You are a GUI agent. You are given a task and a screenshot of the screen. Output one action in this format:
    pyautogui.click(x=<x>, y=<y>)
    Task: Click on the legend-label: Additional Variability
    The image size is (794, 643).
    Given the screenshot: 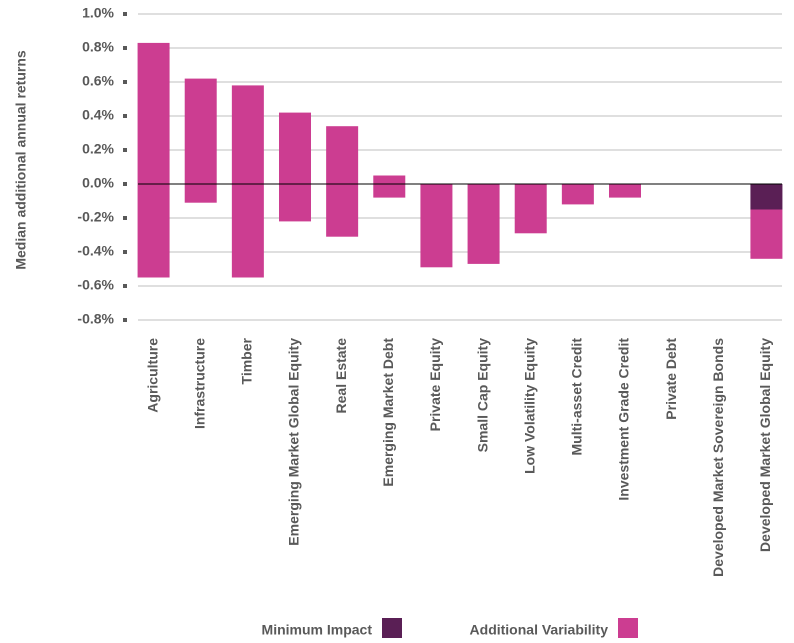 What is the action you would take?
    pyautogui.click(x=539, y=630)
    